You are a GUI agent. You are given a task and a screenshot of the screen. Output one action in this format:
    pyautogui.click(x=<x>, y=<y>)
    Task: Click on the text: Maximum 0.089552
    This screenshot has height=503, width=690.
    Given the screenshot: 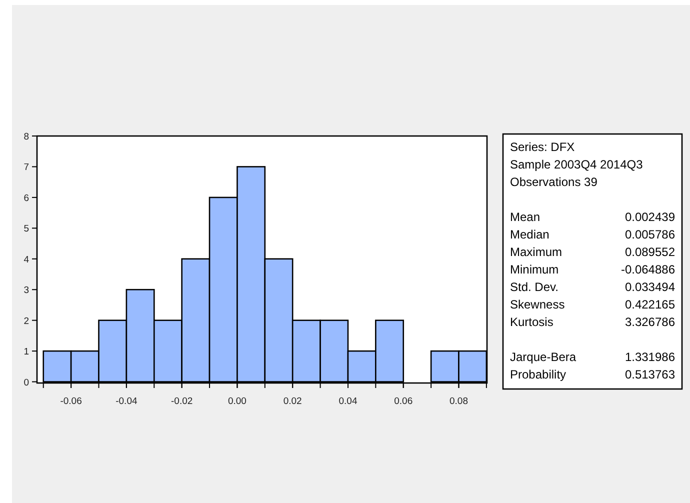 What is the action you would take?
    pyautogui.click(x=592, y=252)
    